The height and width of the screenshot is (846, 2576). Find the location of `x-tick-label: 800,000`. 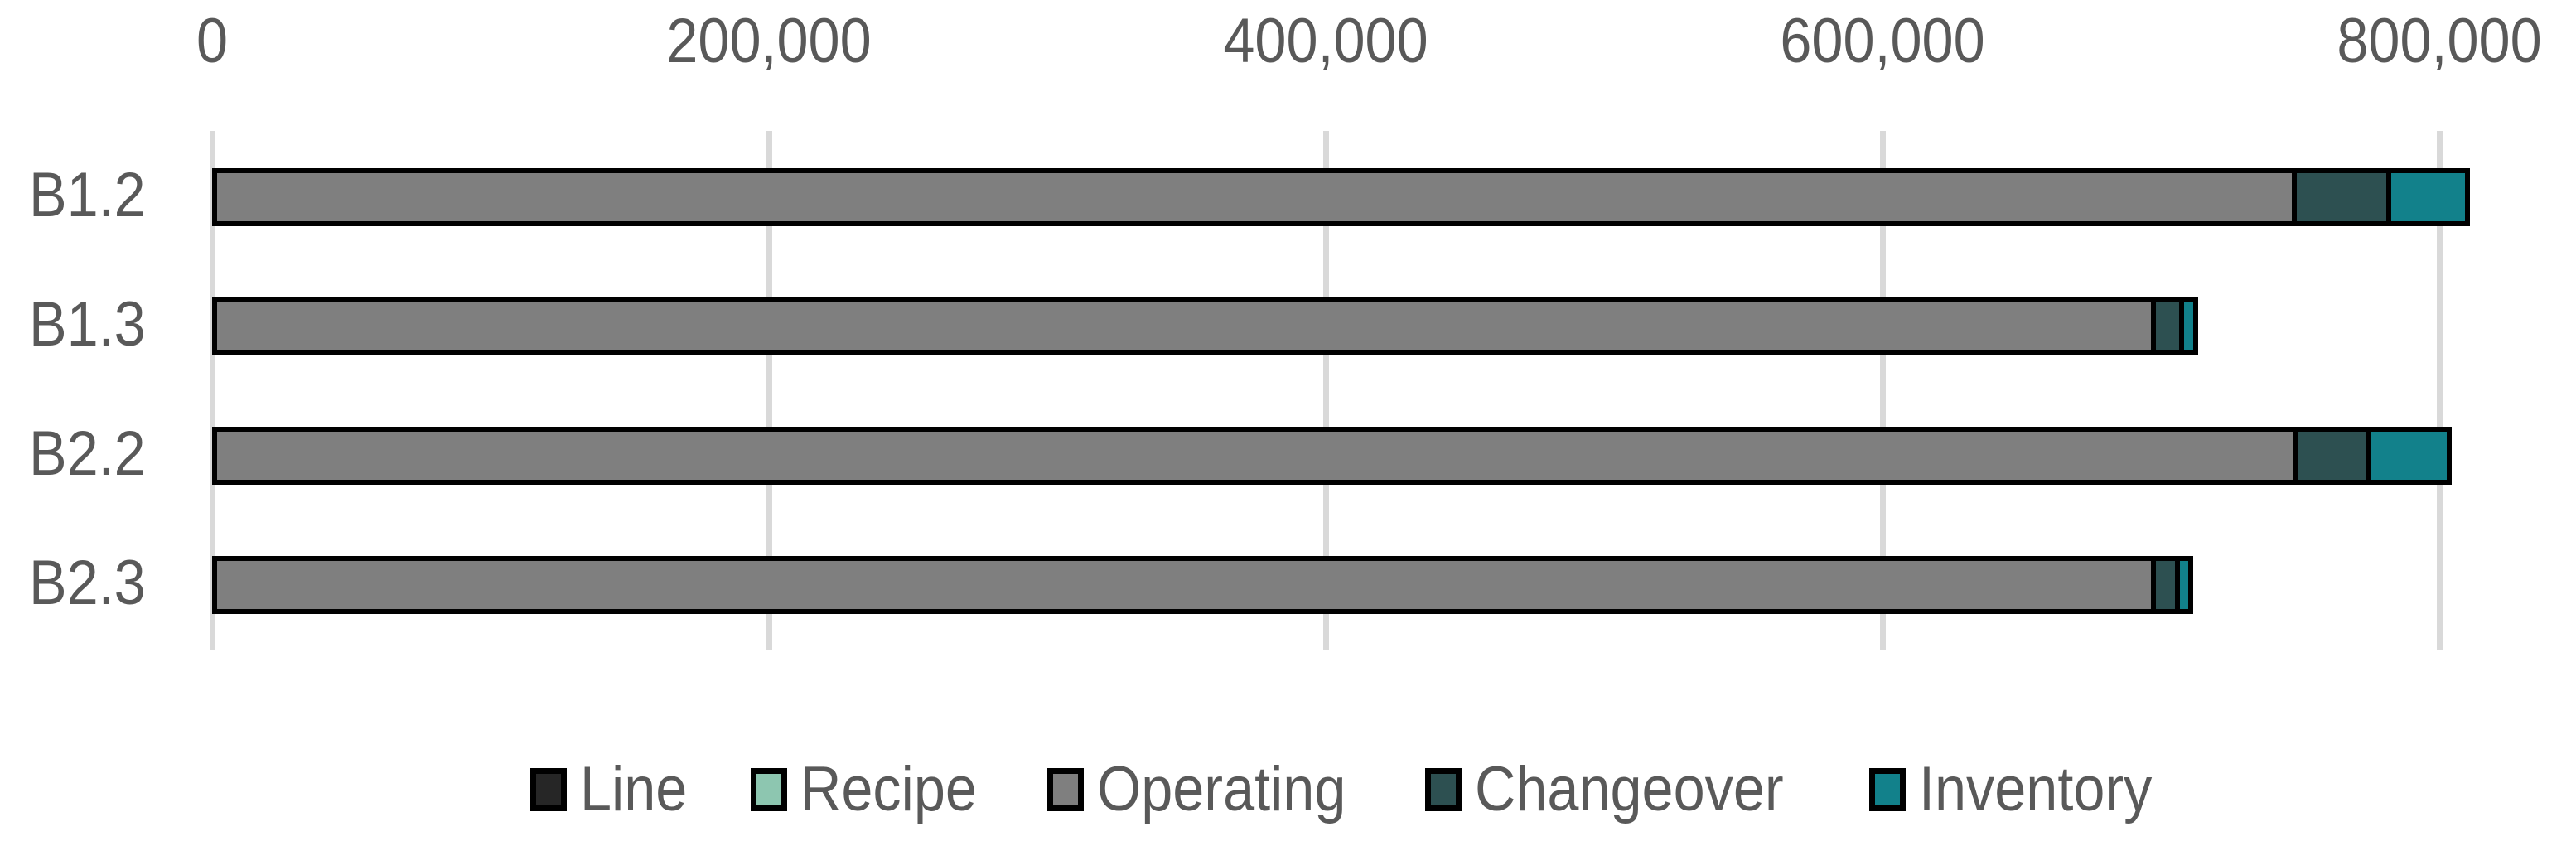

x-tick-label: 800,000 is located at coordinates (2439, 41).